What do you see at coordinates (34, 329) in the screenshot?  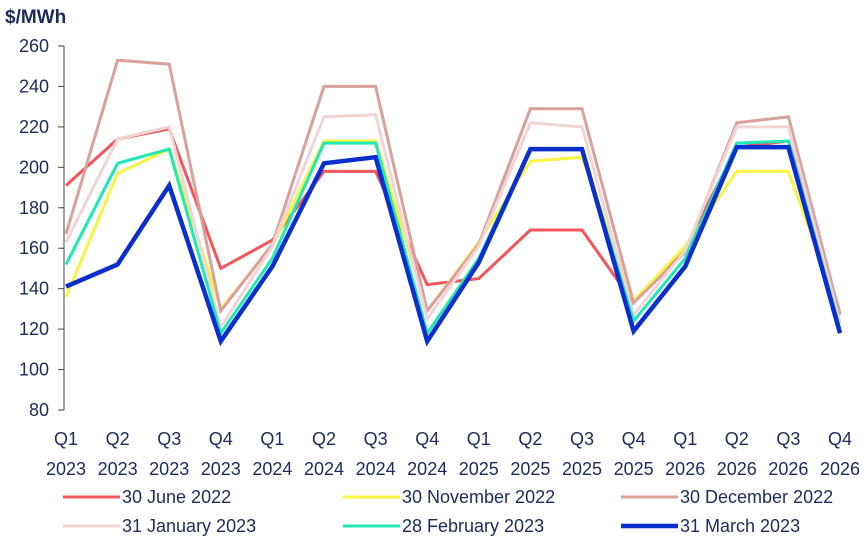 I see `y-tick-label: 120` at bounding box center [34, 329].